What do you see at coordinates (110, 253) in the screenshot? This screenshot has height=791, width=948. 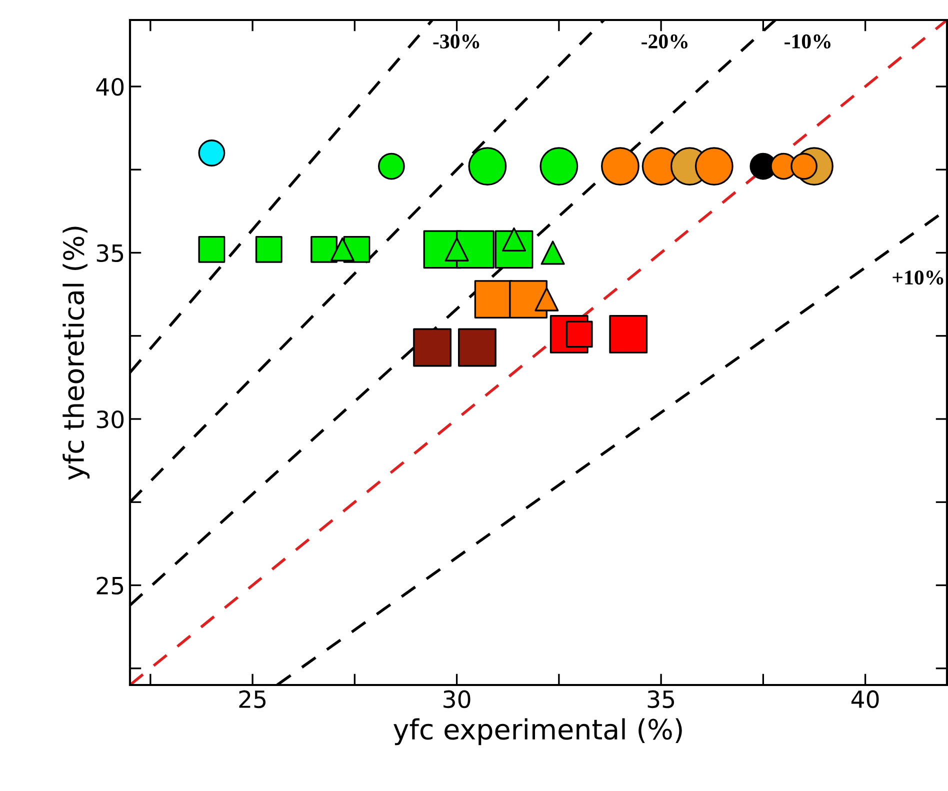 I see `y-tick-label: 35` at bounding box center [110, 253].